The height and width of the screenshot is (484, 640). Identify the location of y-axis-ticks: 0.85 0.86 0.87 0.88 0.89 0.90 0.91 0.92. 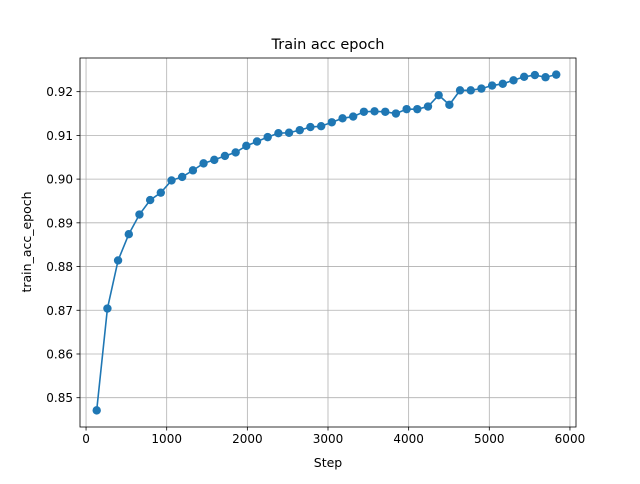
(63, 245).